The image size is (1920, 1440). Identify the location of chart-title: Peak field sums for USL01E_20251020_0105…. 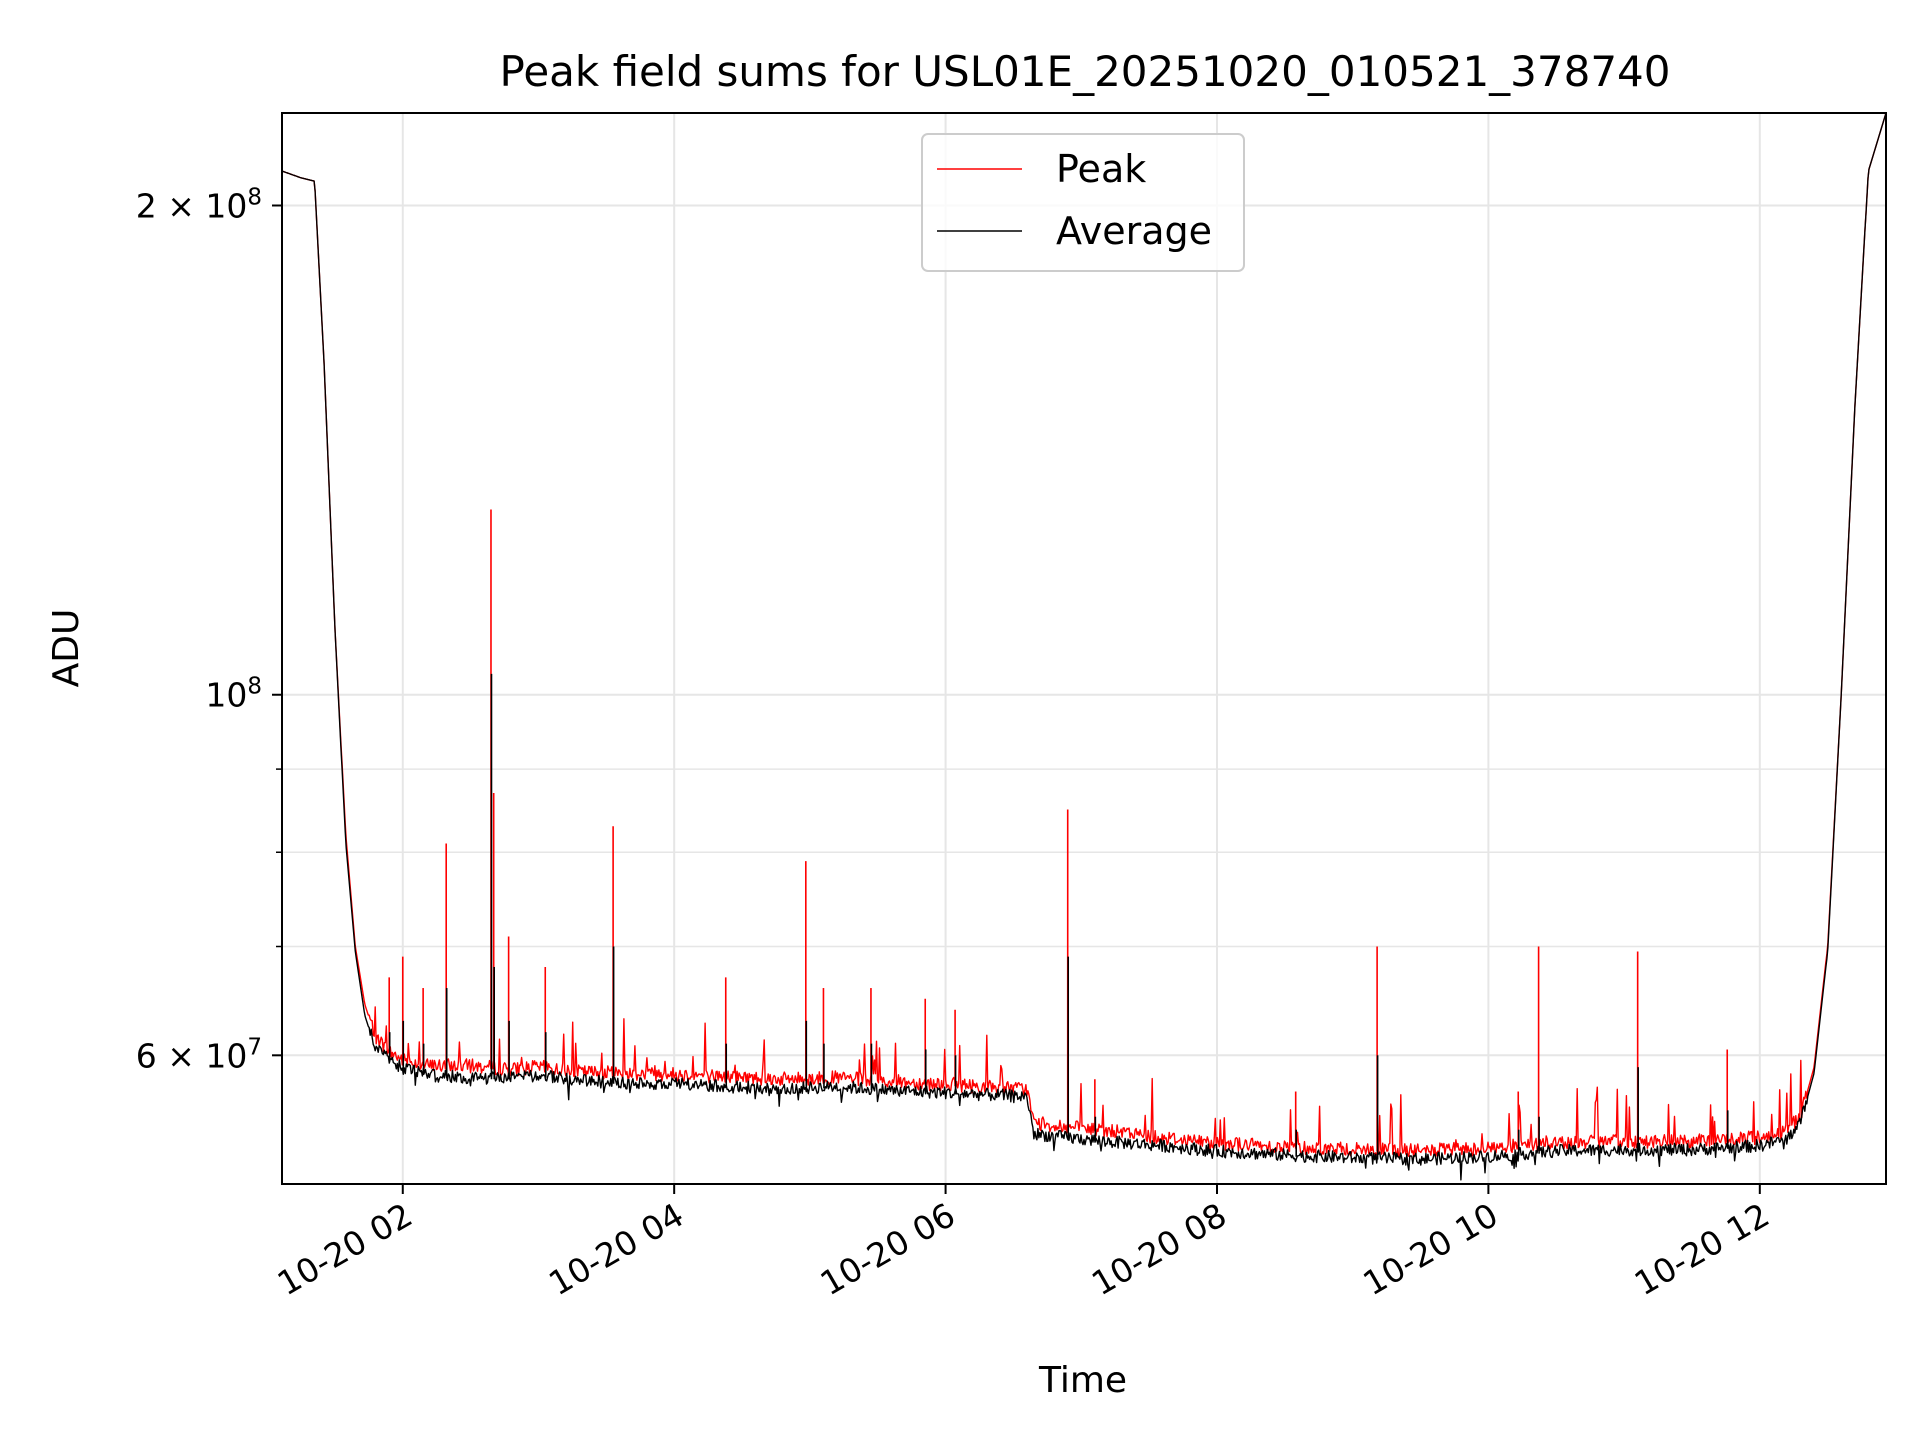
(1084, 71).